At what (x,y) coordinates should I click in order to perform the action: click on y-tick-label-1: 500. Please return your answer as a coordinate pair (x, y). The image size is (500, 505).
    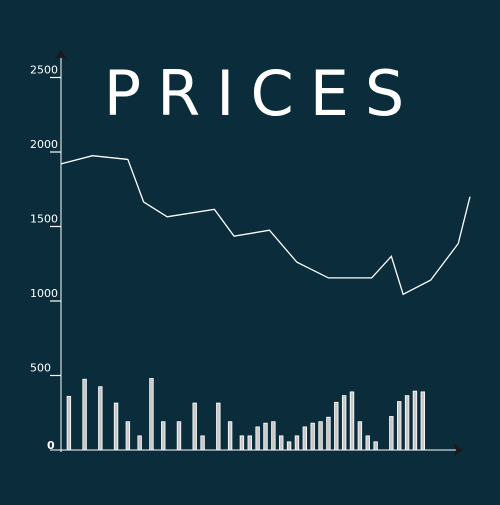
    Looking at the image, I should click on (40, 368).